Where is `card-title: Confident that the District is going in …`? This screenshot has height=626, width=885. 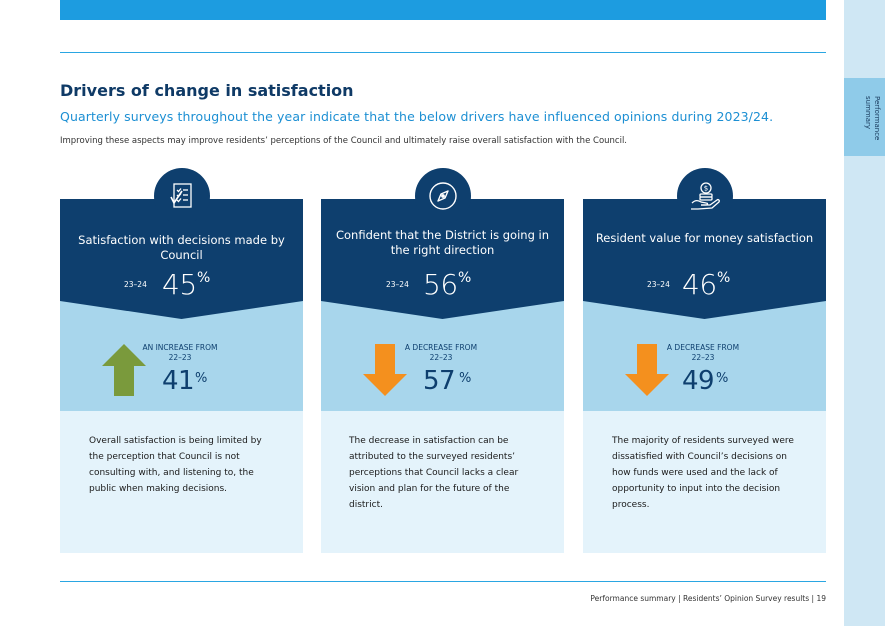
card-title: Confident that the District is going in … is located at coordinates (442, 242).